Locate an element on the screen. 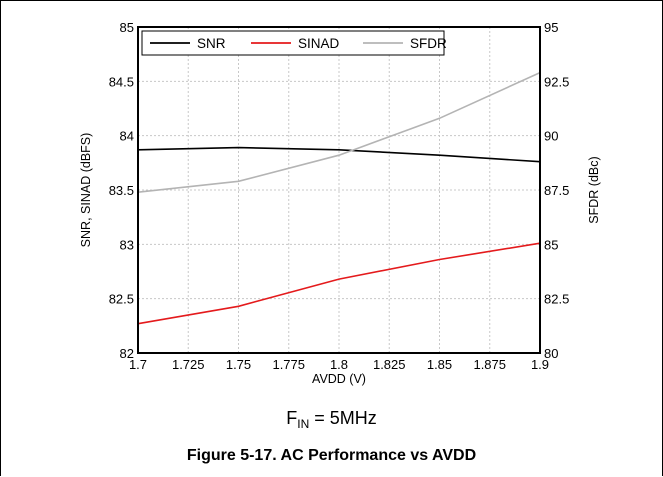 The height and width of the screenshot is (477, 663). y-tick-label: 85 is located at coordinates (127, 27).